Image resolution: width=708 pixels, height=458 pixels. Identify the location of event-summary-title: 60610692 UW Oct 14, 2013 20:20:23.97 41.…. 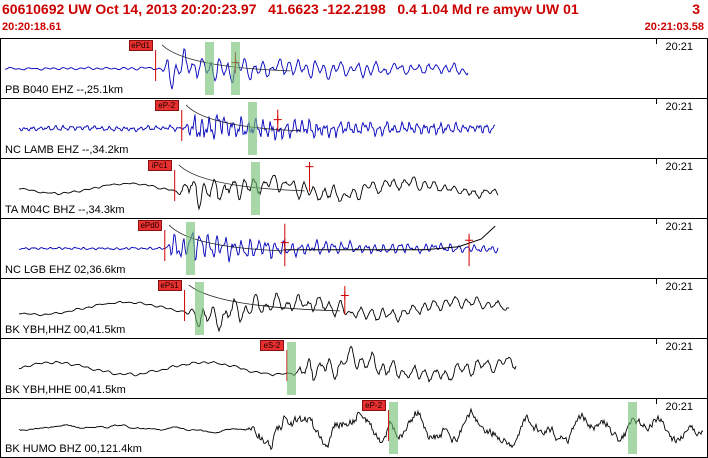
(290, 9).